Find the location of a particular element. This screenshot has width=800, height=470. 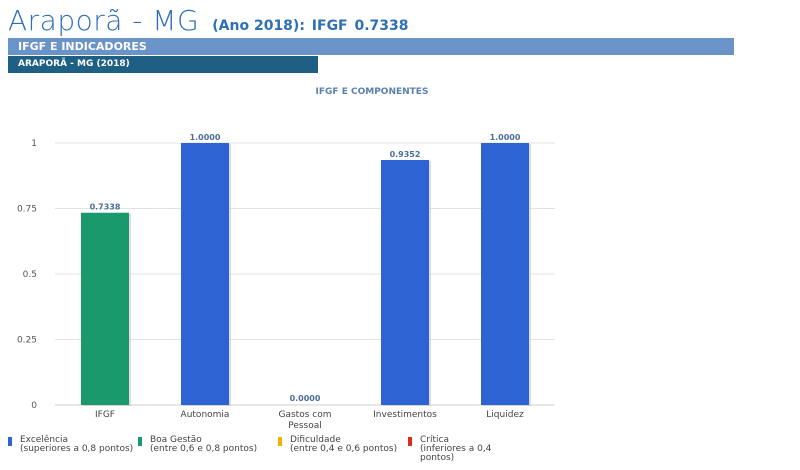

year-label: (Ano 2018): is located at coordinates (258, 26).